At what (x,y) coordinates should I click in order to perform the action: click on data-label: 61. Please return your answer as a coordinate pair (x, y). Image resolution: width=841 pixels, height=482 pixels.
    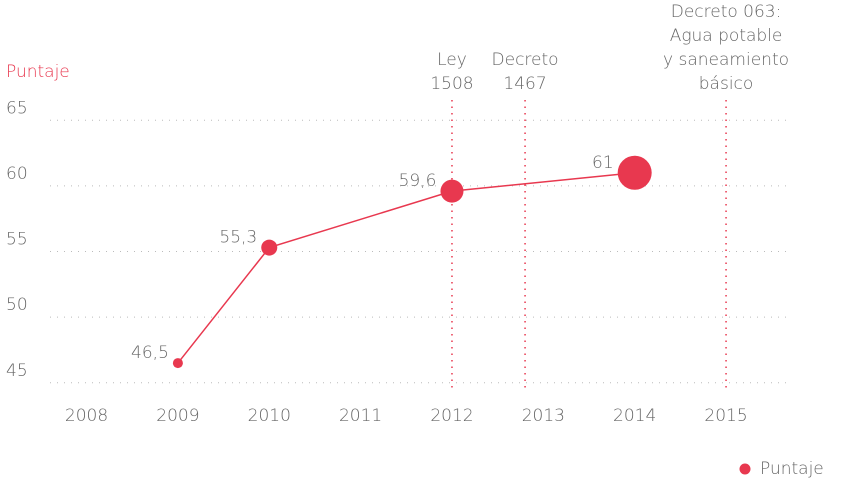
    Looking at the image, I should click on (603, 163).